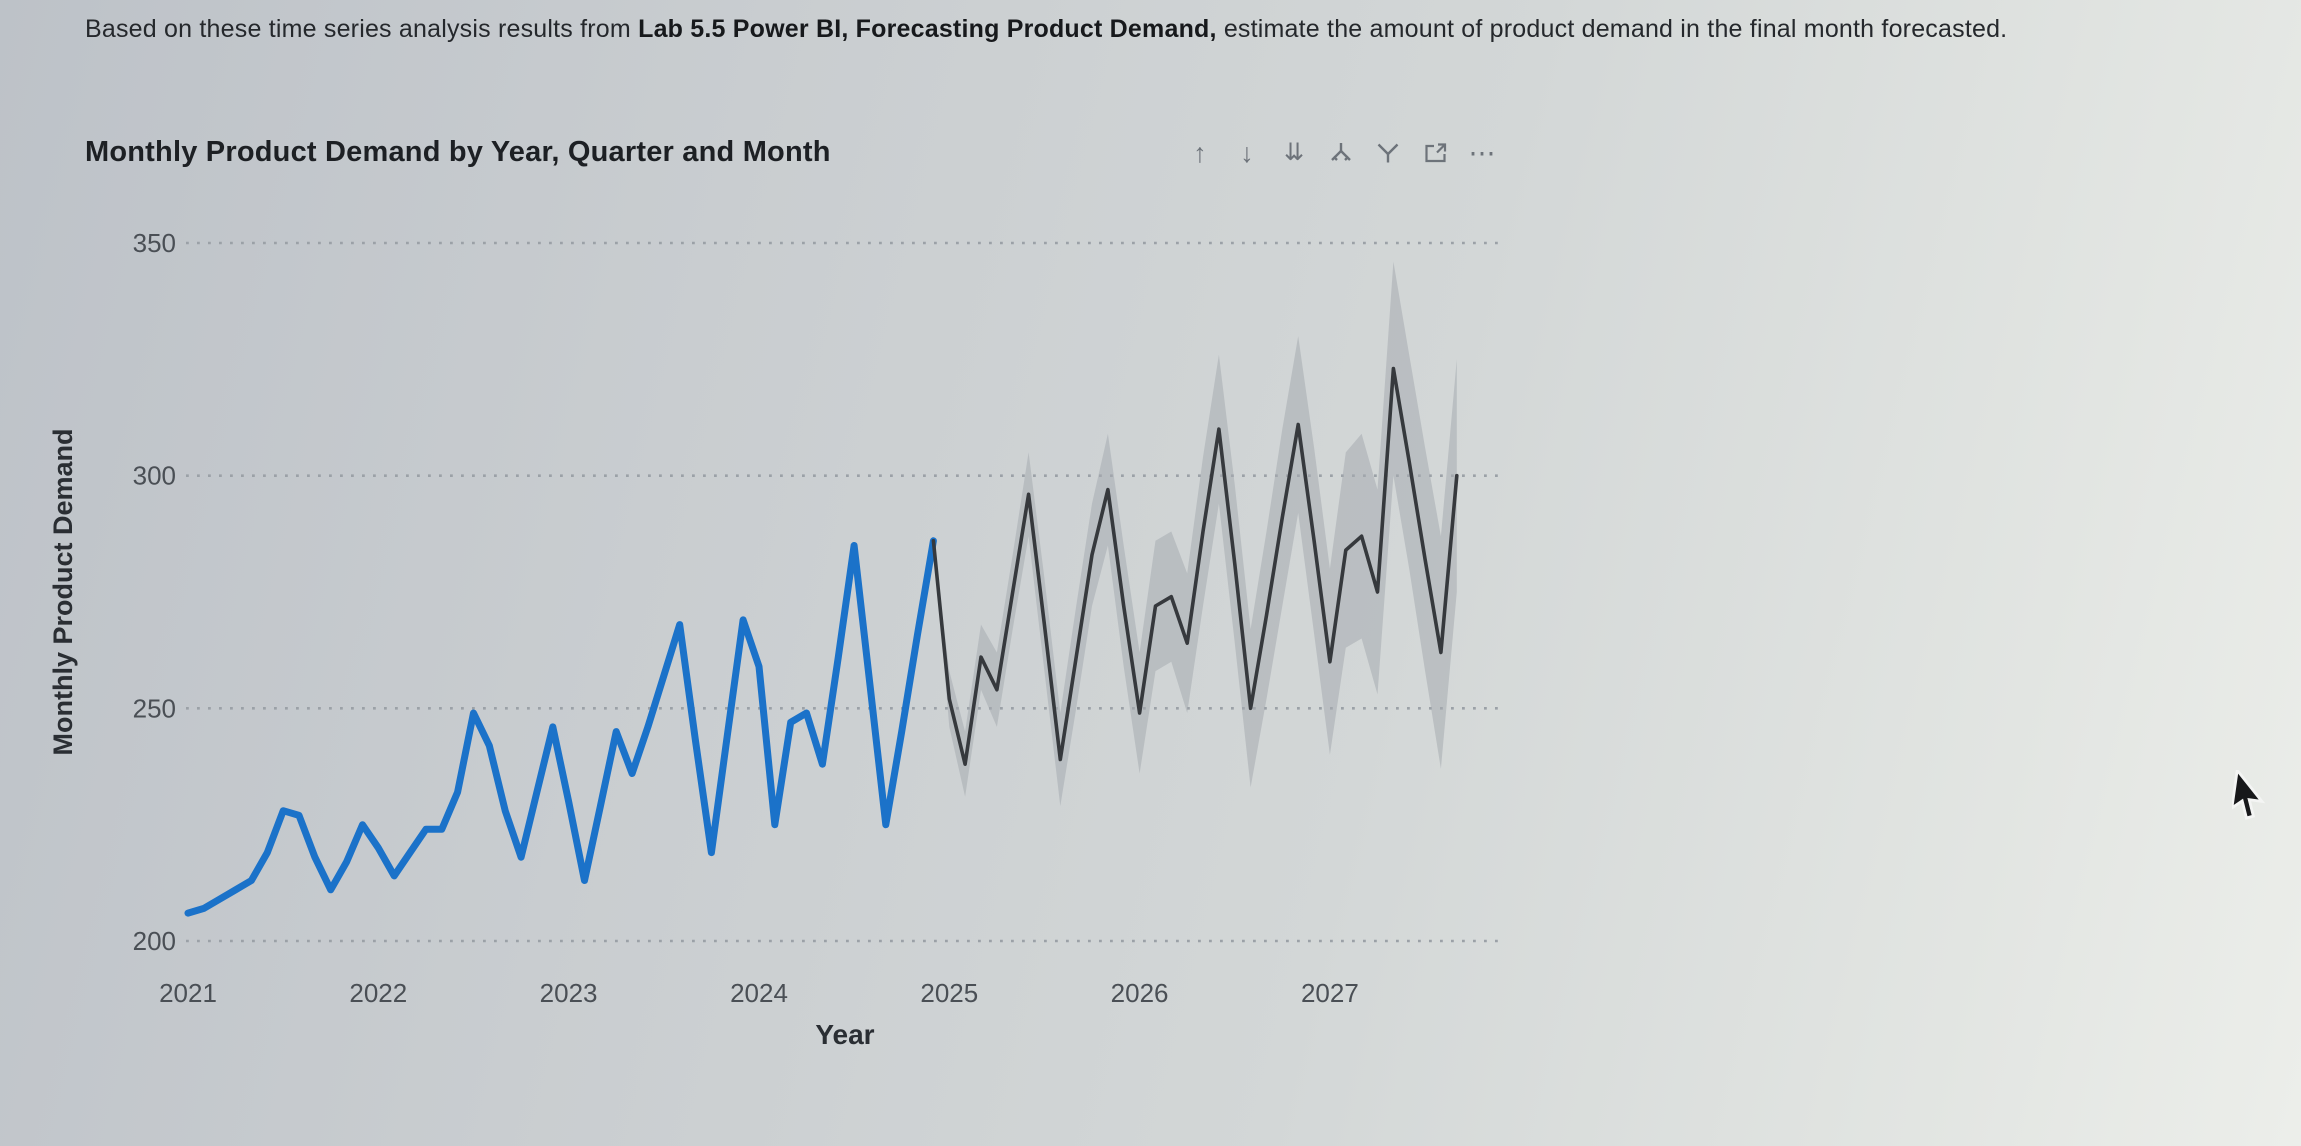 This screenshot has width=2301, height=1146. I want to click on forecast-series-line, so click(1195, 566).